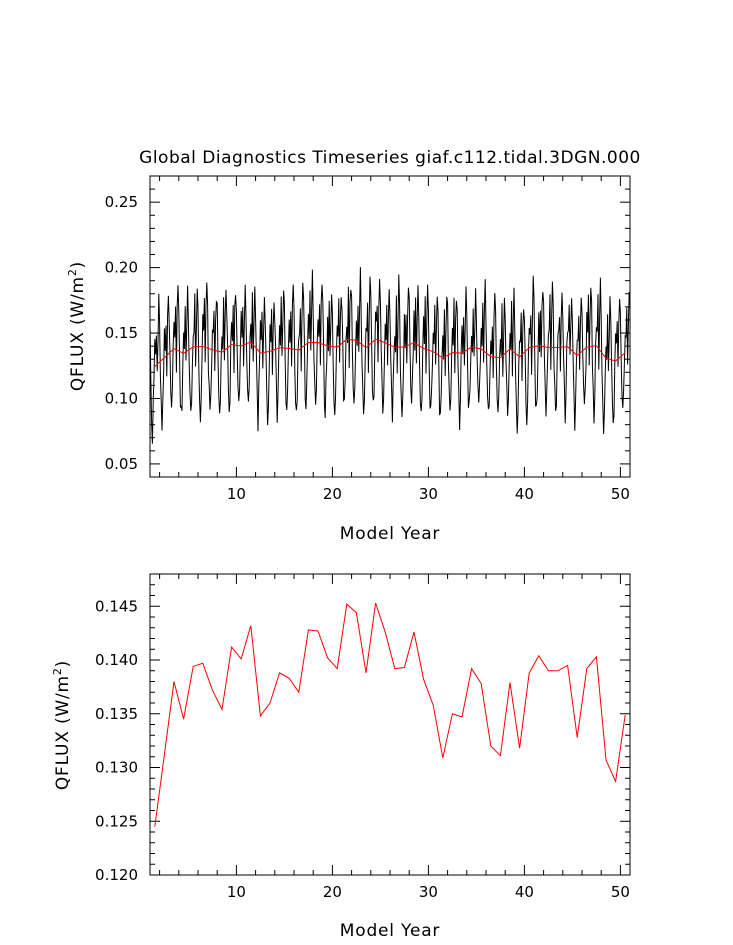 This screenshot has height=945, width=733. Describe the element at coordinates (121, 268) in the screenshot. I see `y-tick-label: 0.20` at that location.